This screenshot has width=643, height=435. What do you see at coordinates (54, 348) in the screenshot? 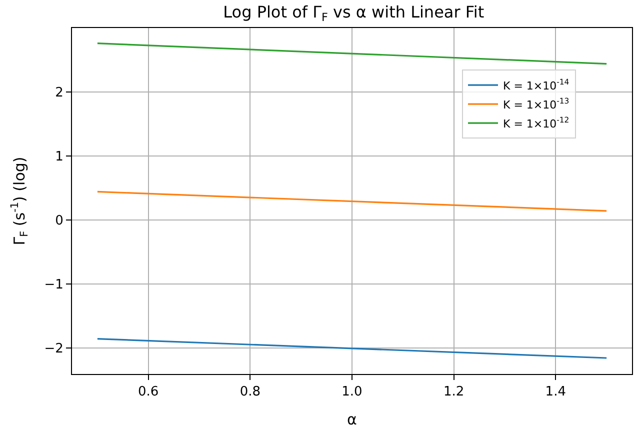
I see `y-tick-label: −2` at bounding box center [54, 348].